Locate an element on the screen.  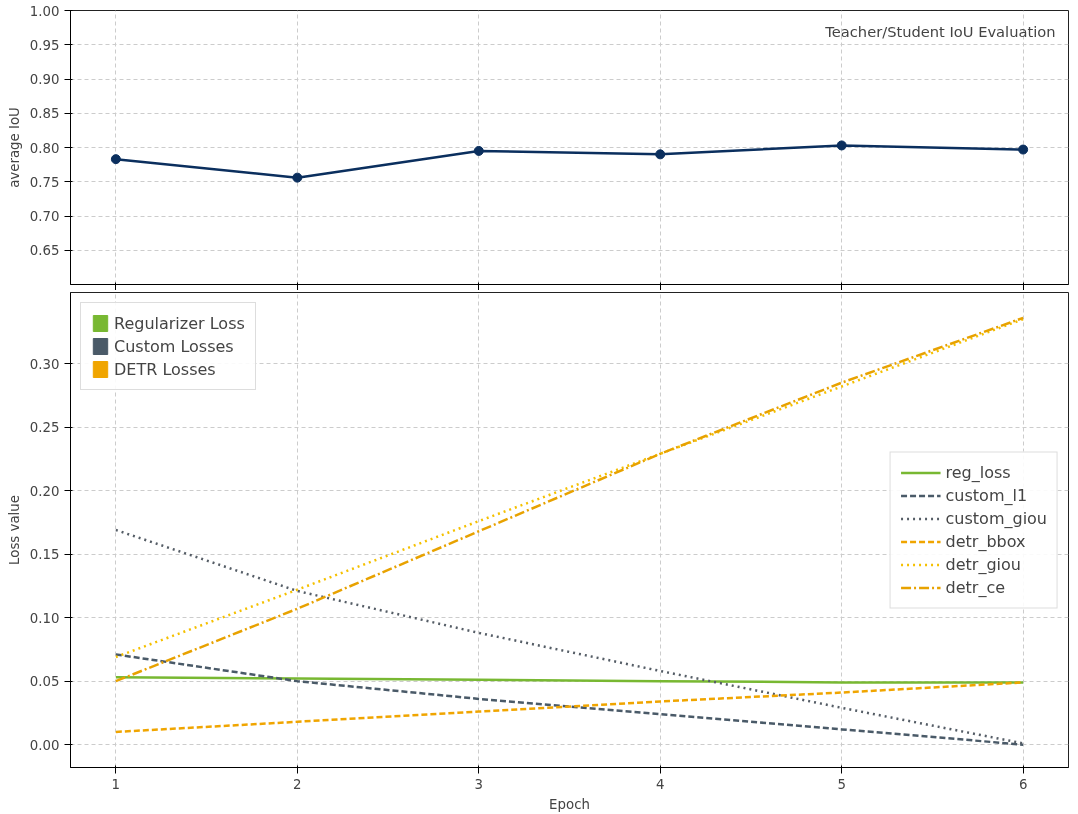
x-tick-label: 2 is located at coordinates (297, 784).